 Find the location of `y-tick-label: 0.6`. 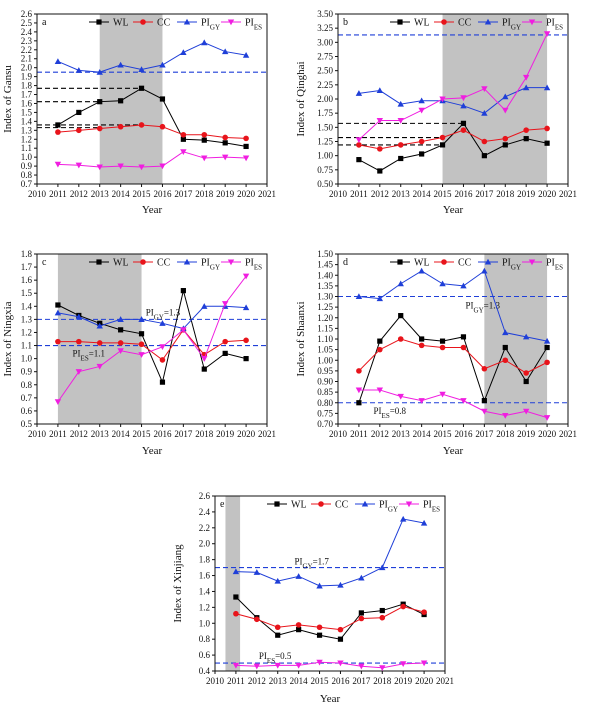

y-tick-label: 0.6 is located at coordinates (27, 411).